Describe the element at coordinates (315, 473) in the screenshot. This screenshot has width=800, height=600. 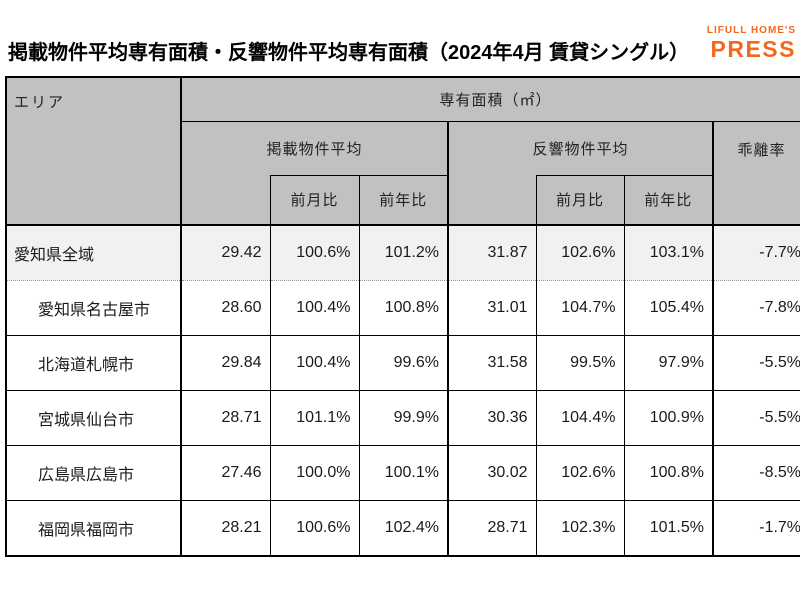
I see `listed-mom-cell: 100.0%` at that location.